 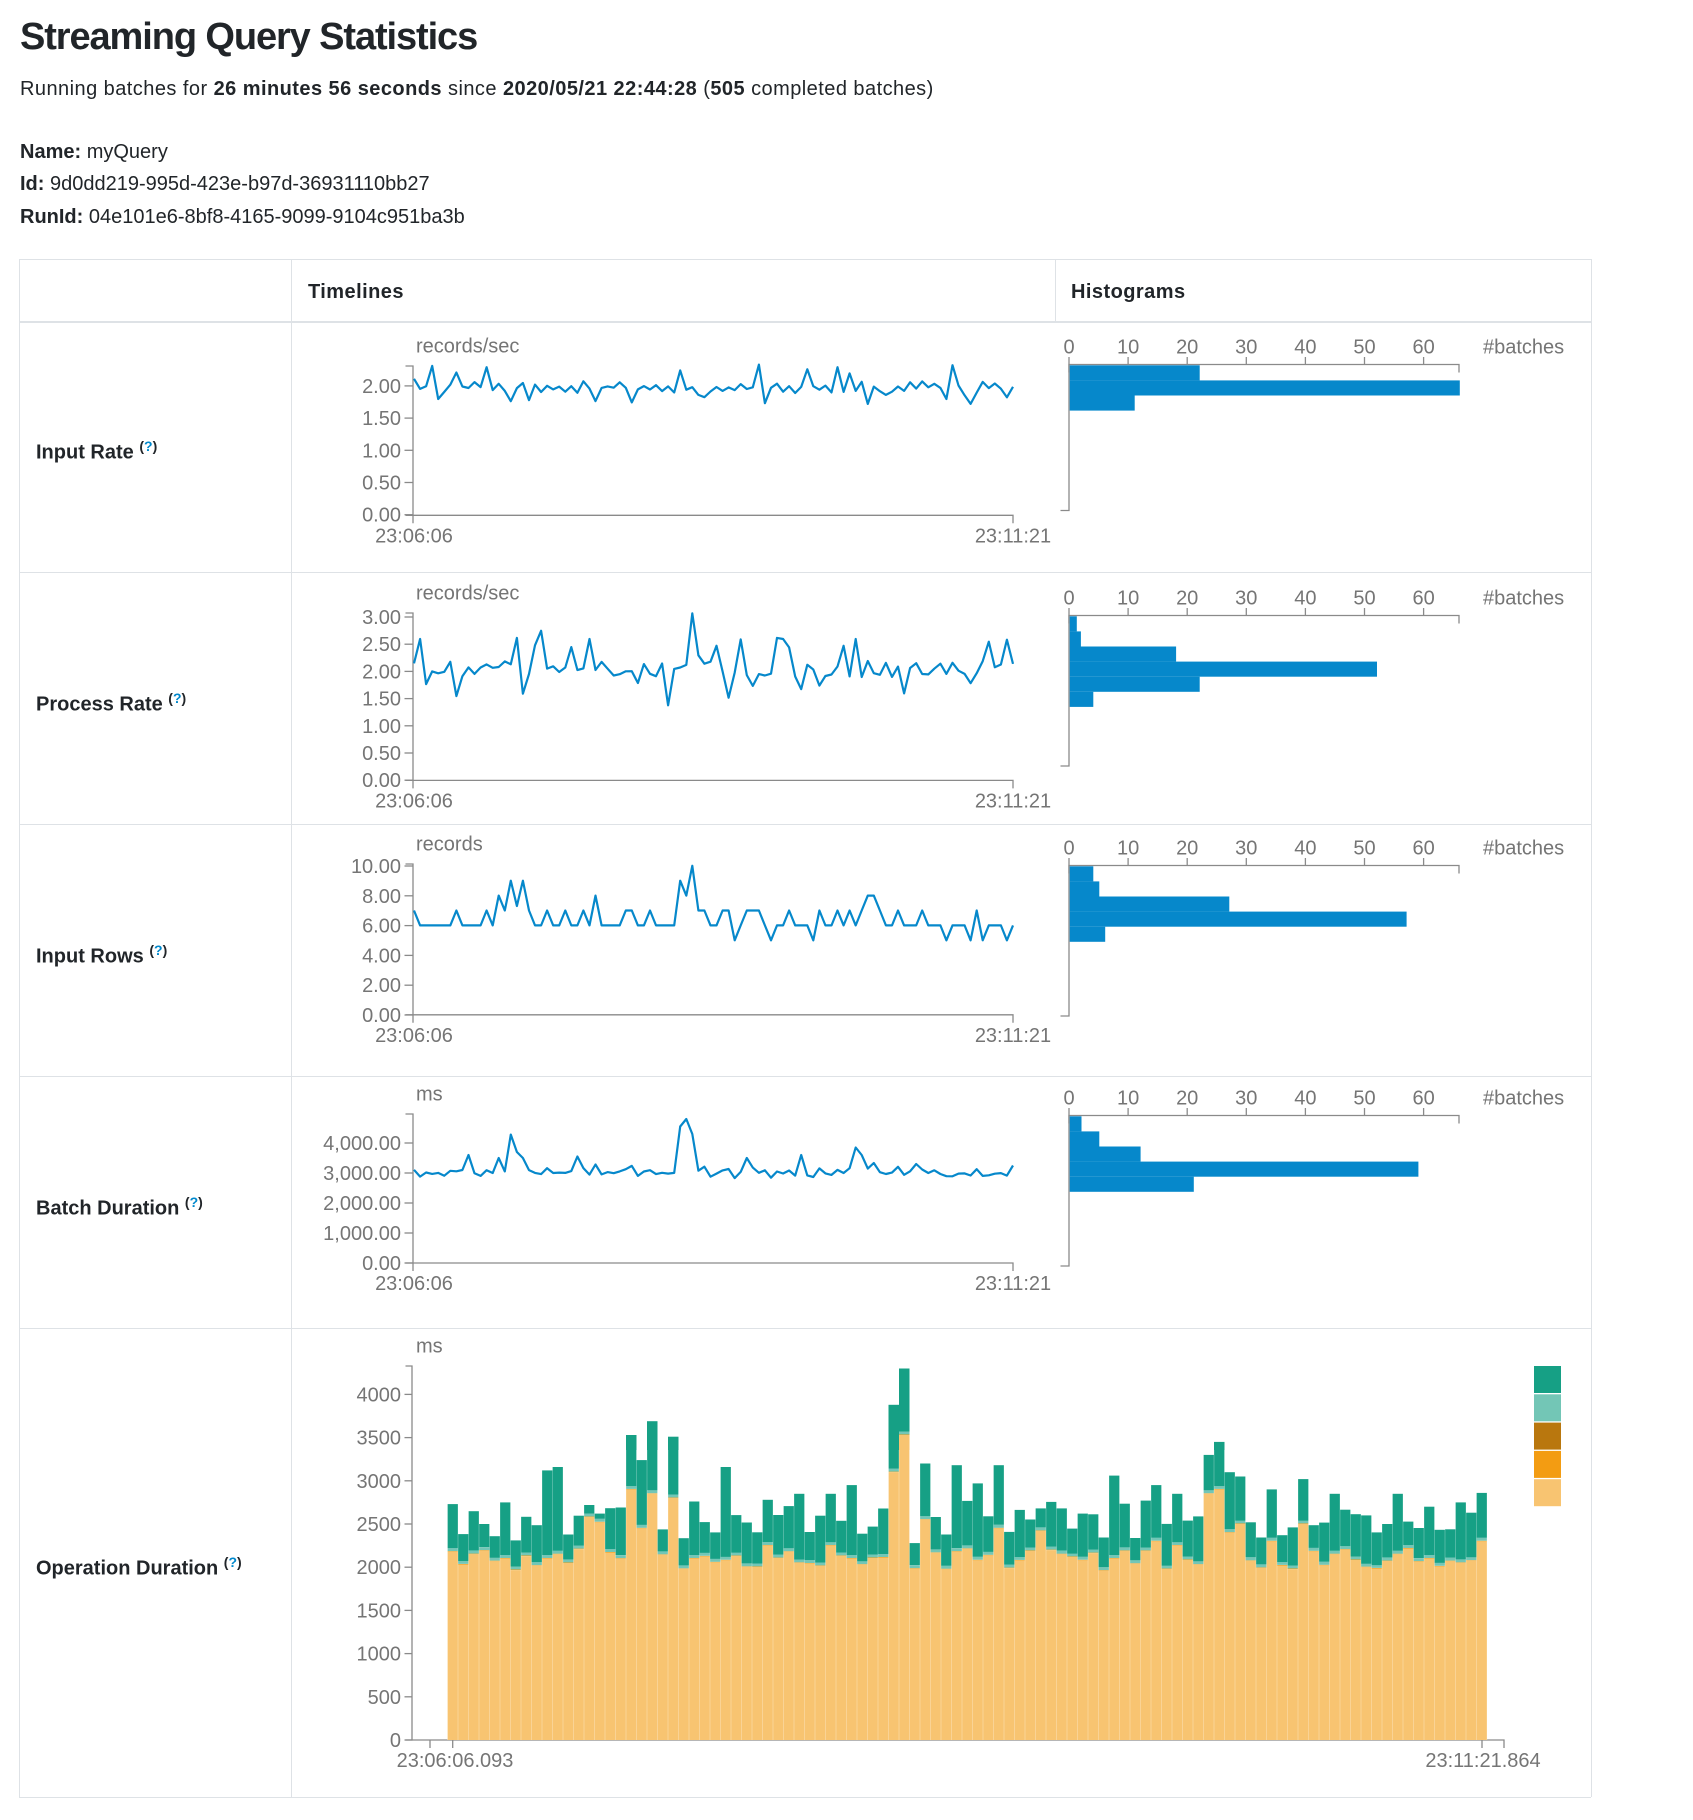 What do you see at coordinates (379, 1568) in the screenshot?
I see `svg-text: 2000` at bounding box center [379, 1568].